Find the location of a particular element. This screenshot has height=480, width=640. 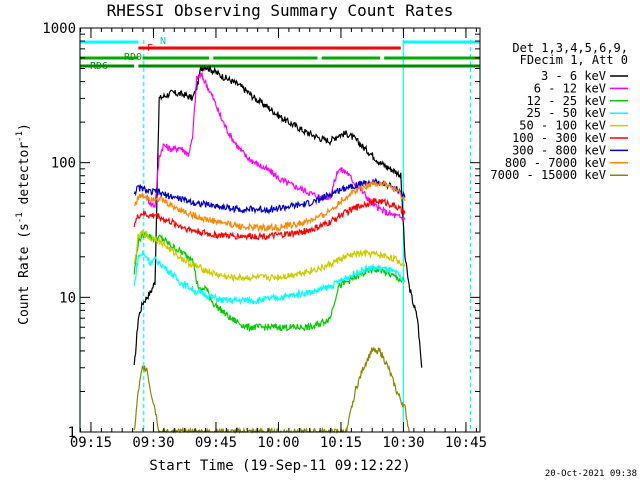

legend-label-2: 12 - 25 keV is located at coordinates (566, 101).